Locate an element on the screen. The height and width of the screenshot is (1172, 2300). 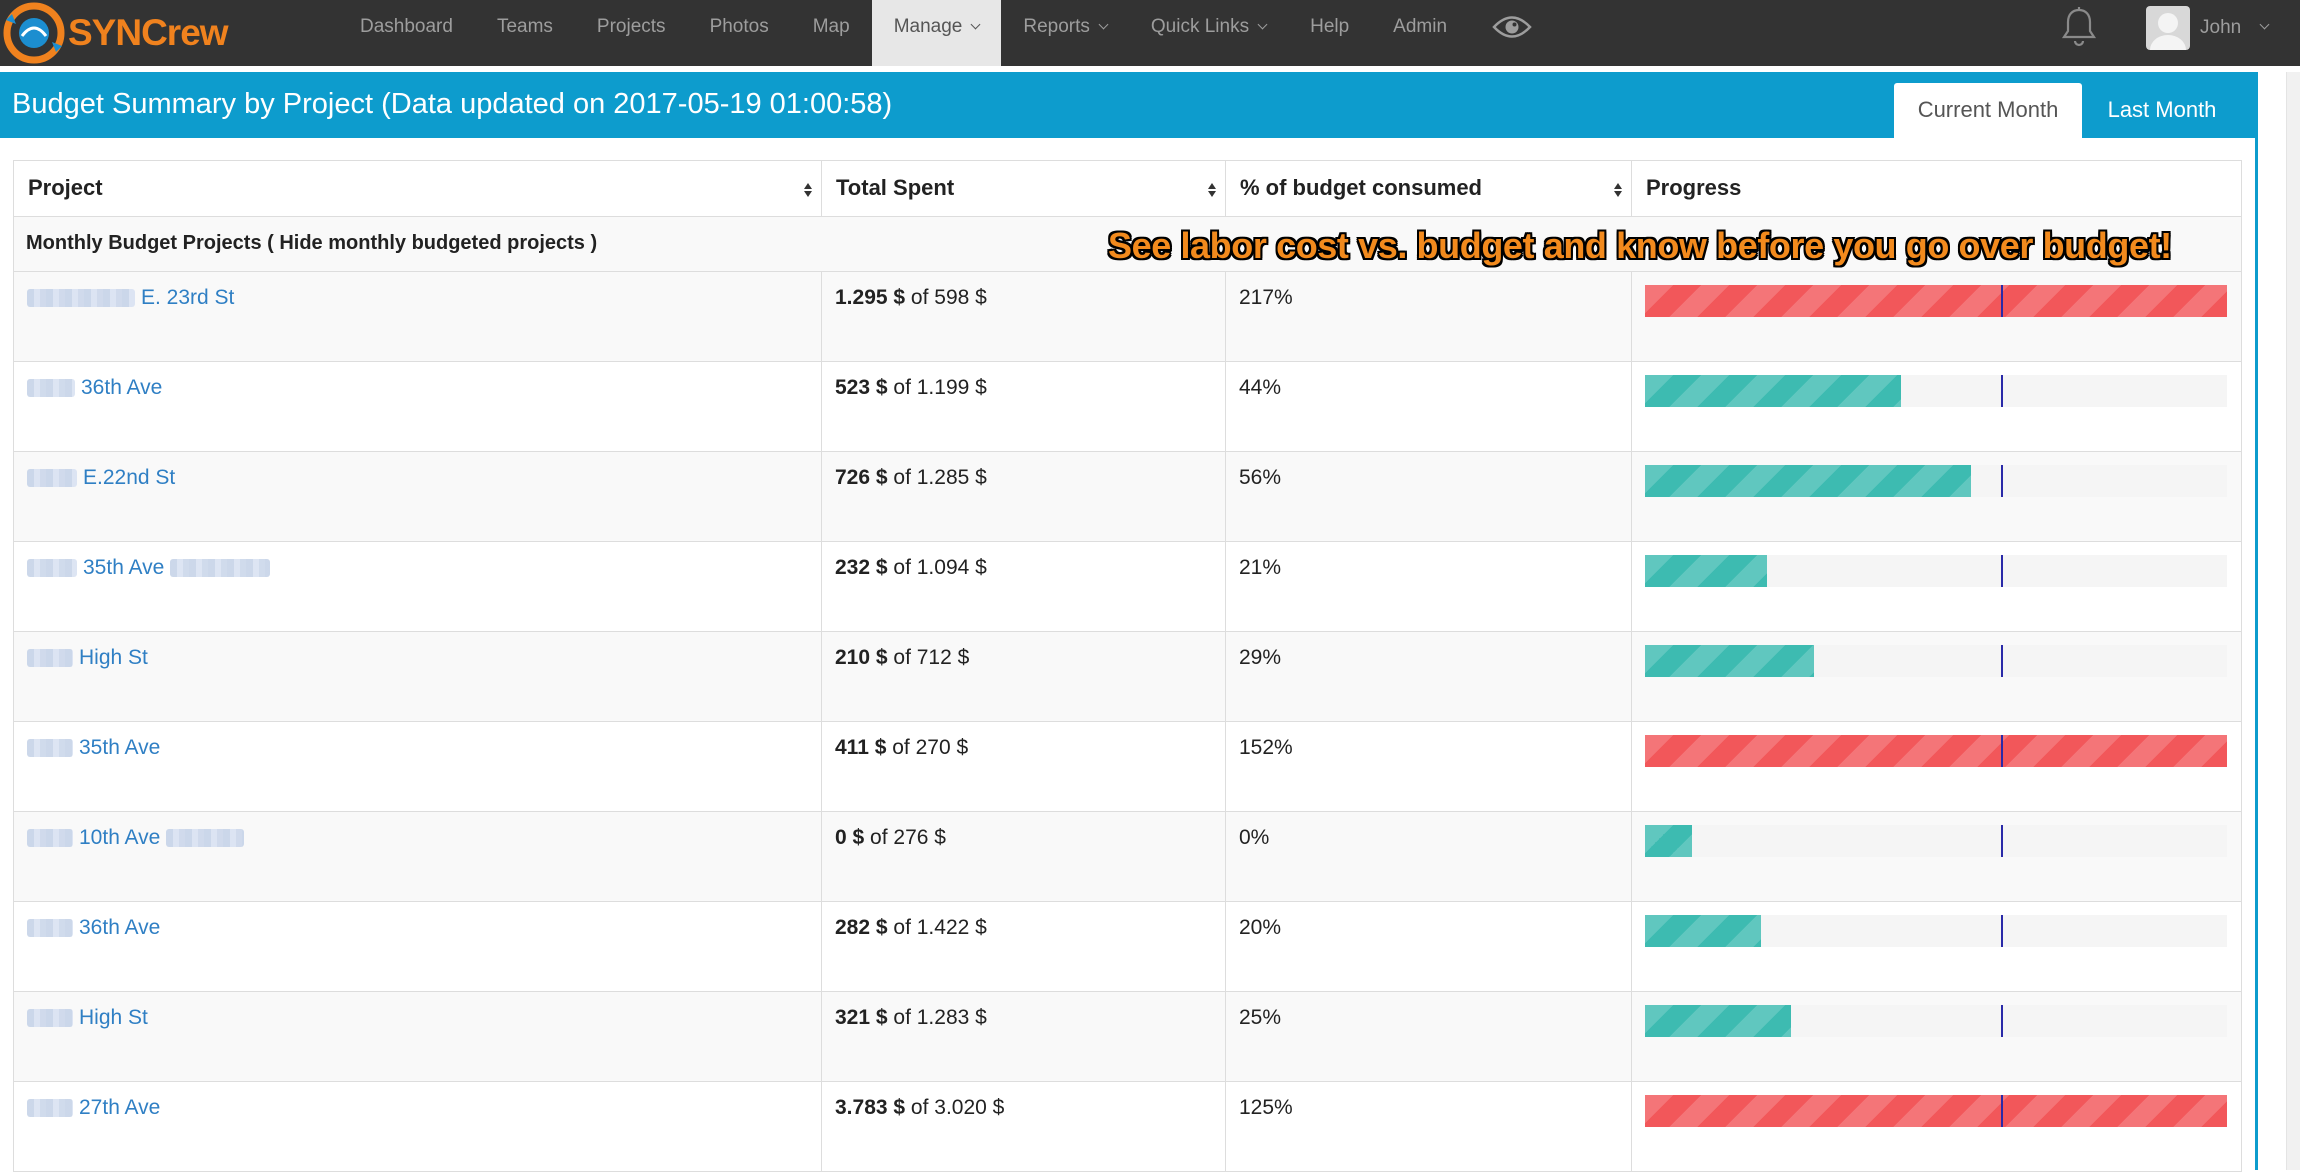
project-cell: E. 23rd St is located at coordinates (417, 316).